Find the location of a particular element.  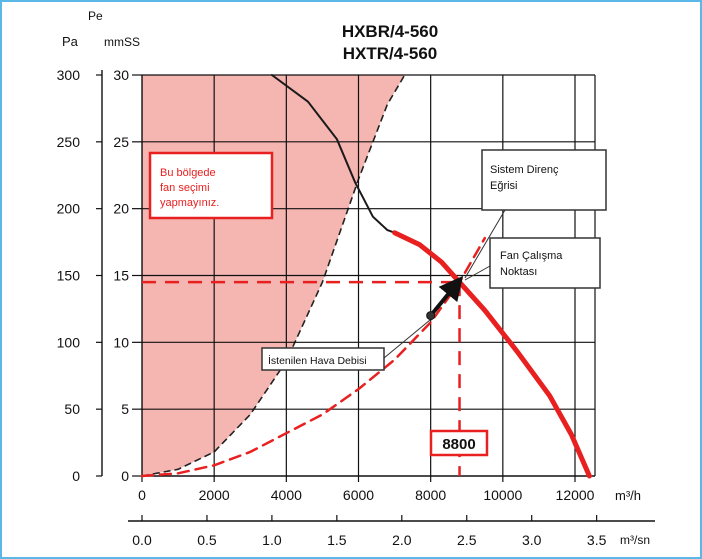

y-axis-symbol: Pe is located at coordinates (95, 16).